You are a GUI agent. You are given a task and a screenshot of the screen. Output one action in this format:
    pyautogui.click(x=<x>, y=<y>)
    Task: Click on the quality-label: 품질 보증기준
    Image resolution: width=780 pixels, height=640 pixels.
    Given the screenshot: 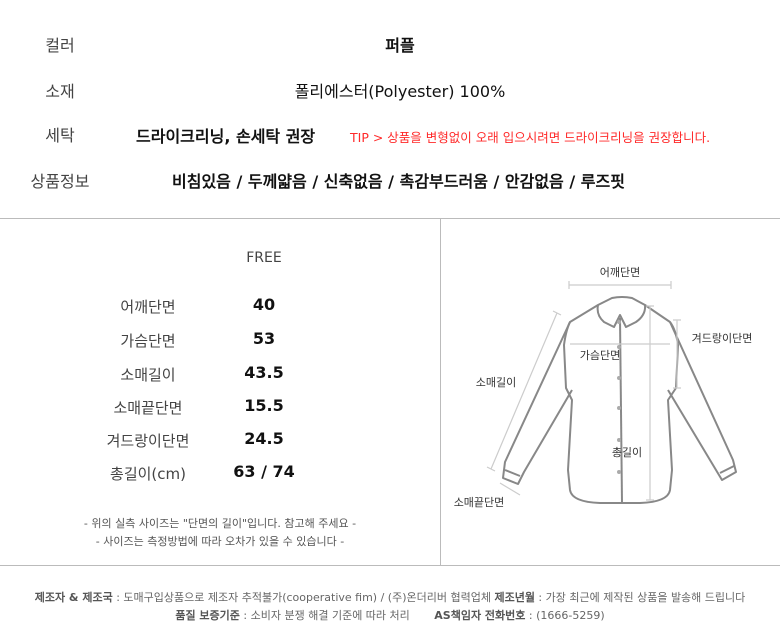 What is the action you would take?
    pyautogui.click(x=207, y=615)
    